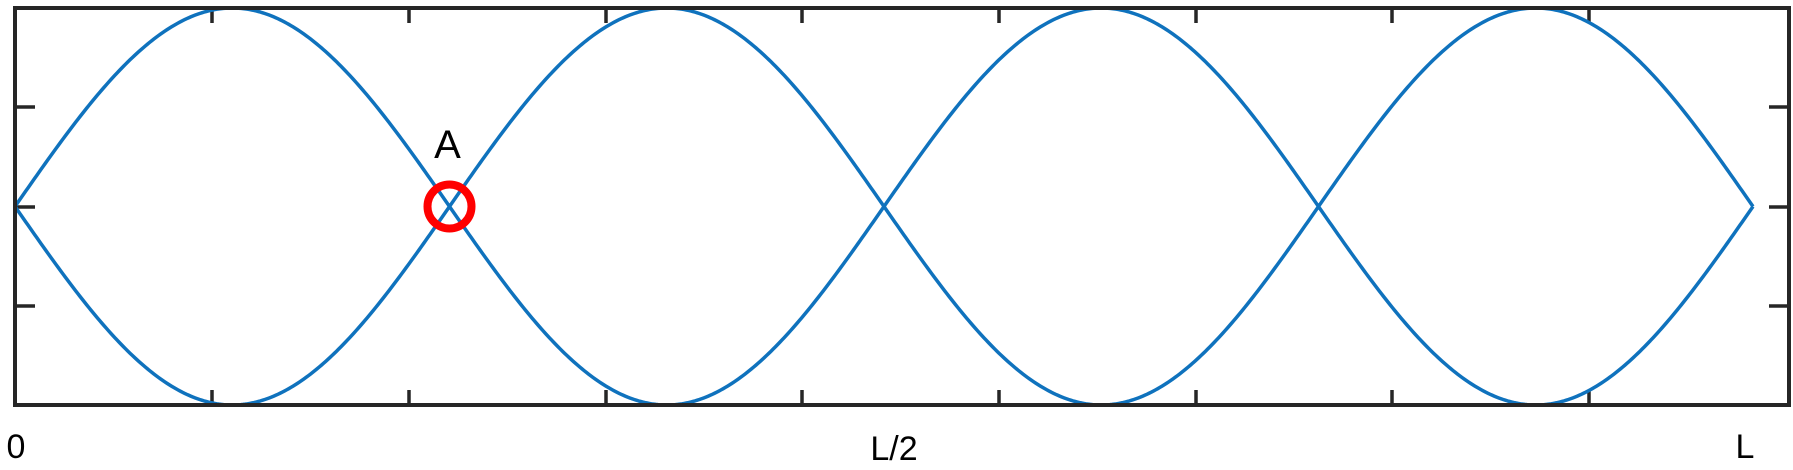 This screenshot has height=470, width=1793. What do you see at coordinates (893, 449) in the screenshot?
I see `x-tick-label-half: L/2` at bounding box center [893, 449].